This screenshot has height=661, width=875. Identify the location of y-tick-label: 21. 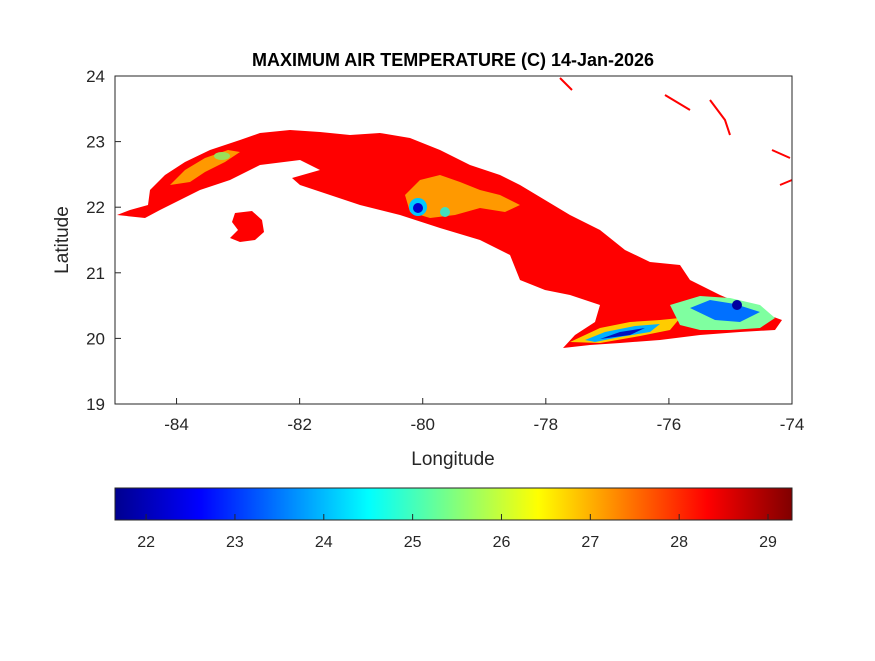
(95, 273).